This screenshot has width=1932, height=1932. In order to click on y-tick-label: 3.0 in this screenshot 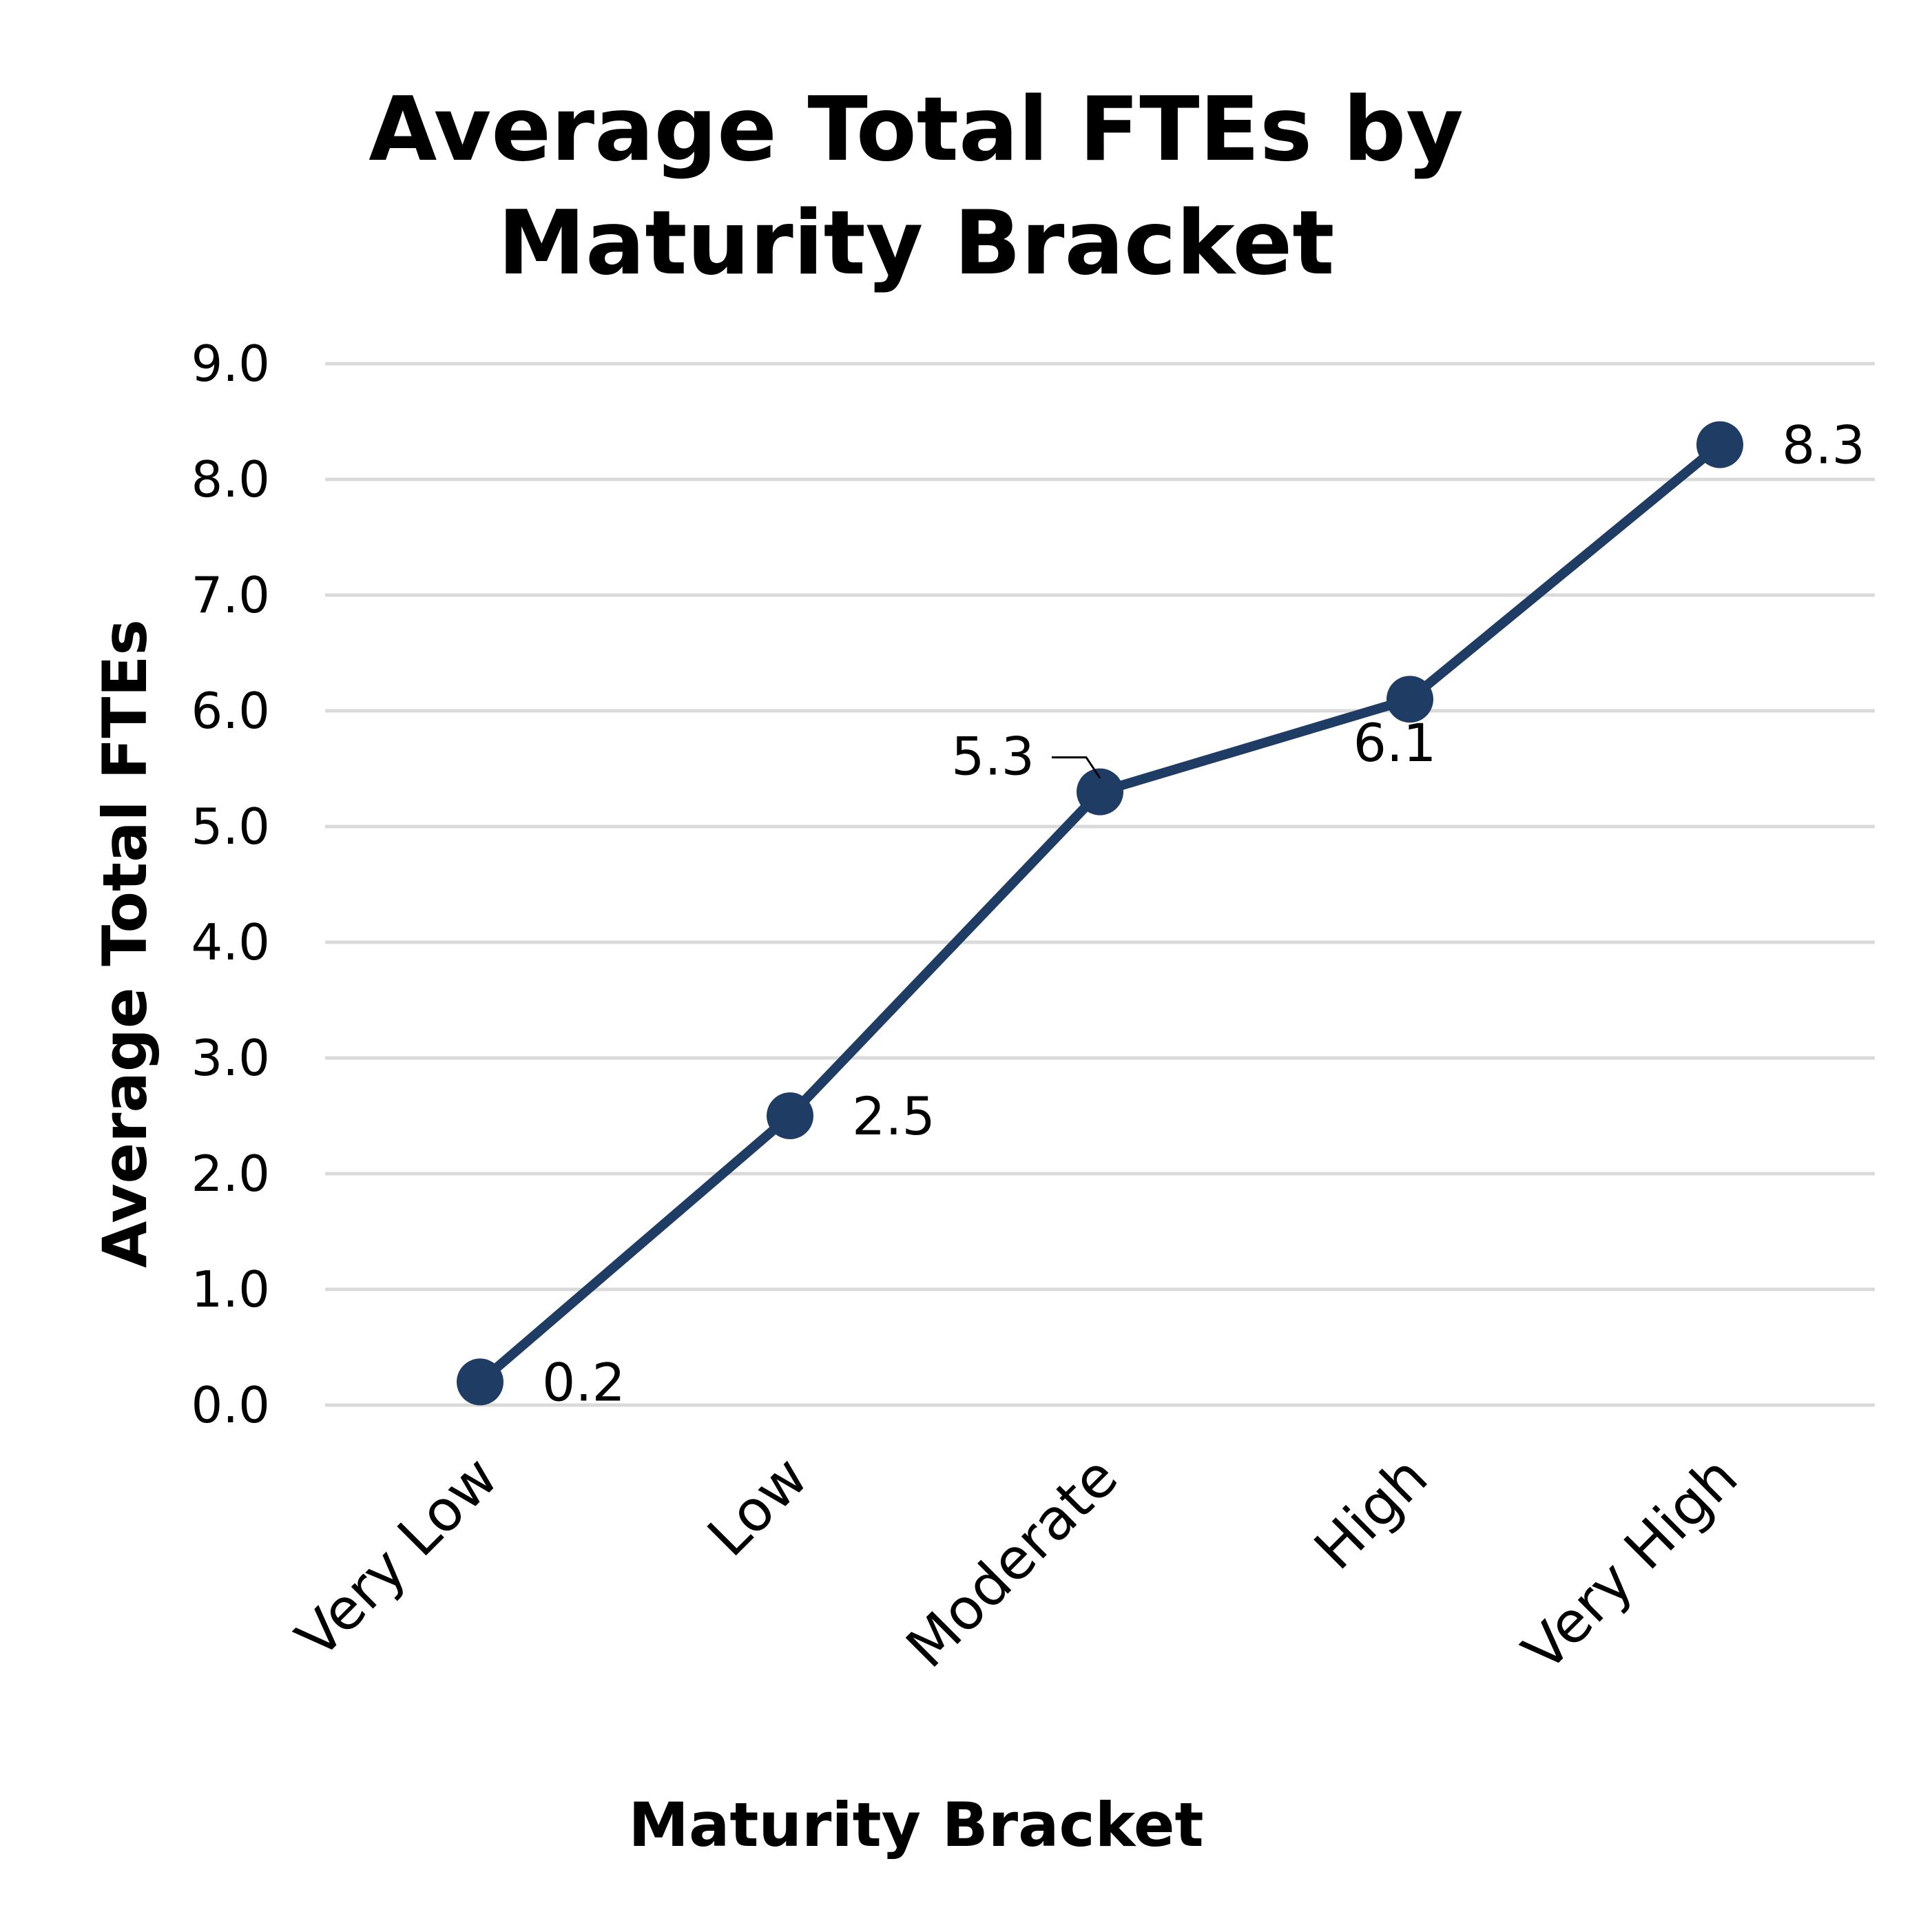, I will do `click(230, 1058)`.